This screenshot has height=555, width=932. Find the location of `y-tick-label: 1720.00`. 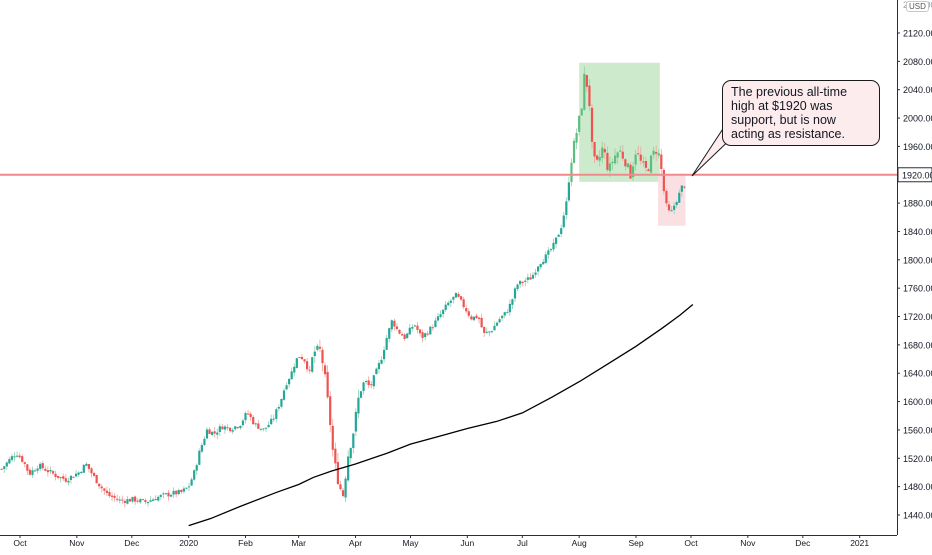

y-tick-label: 1720.00 is located at coordinates (917, 317).